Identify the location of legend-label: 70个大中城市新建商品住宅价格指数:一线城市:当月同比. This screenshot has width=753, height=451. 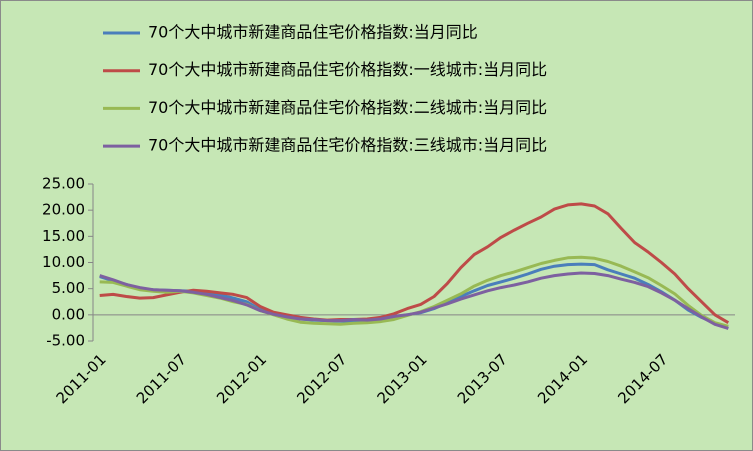
(347, 69).